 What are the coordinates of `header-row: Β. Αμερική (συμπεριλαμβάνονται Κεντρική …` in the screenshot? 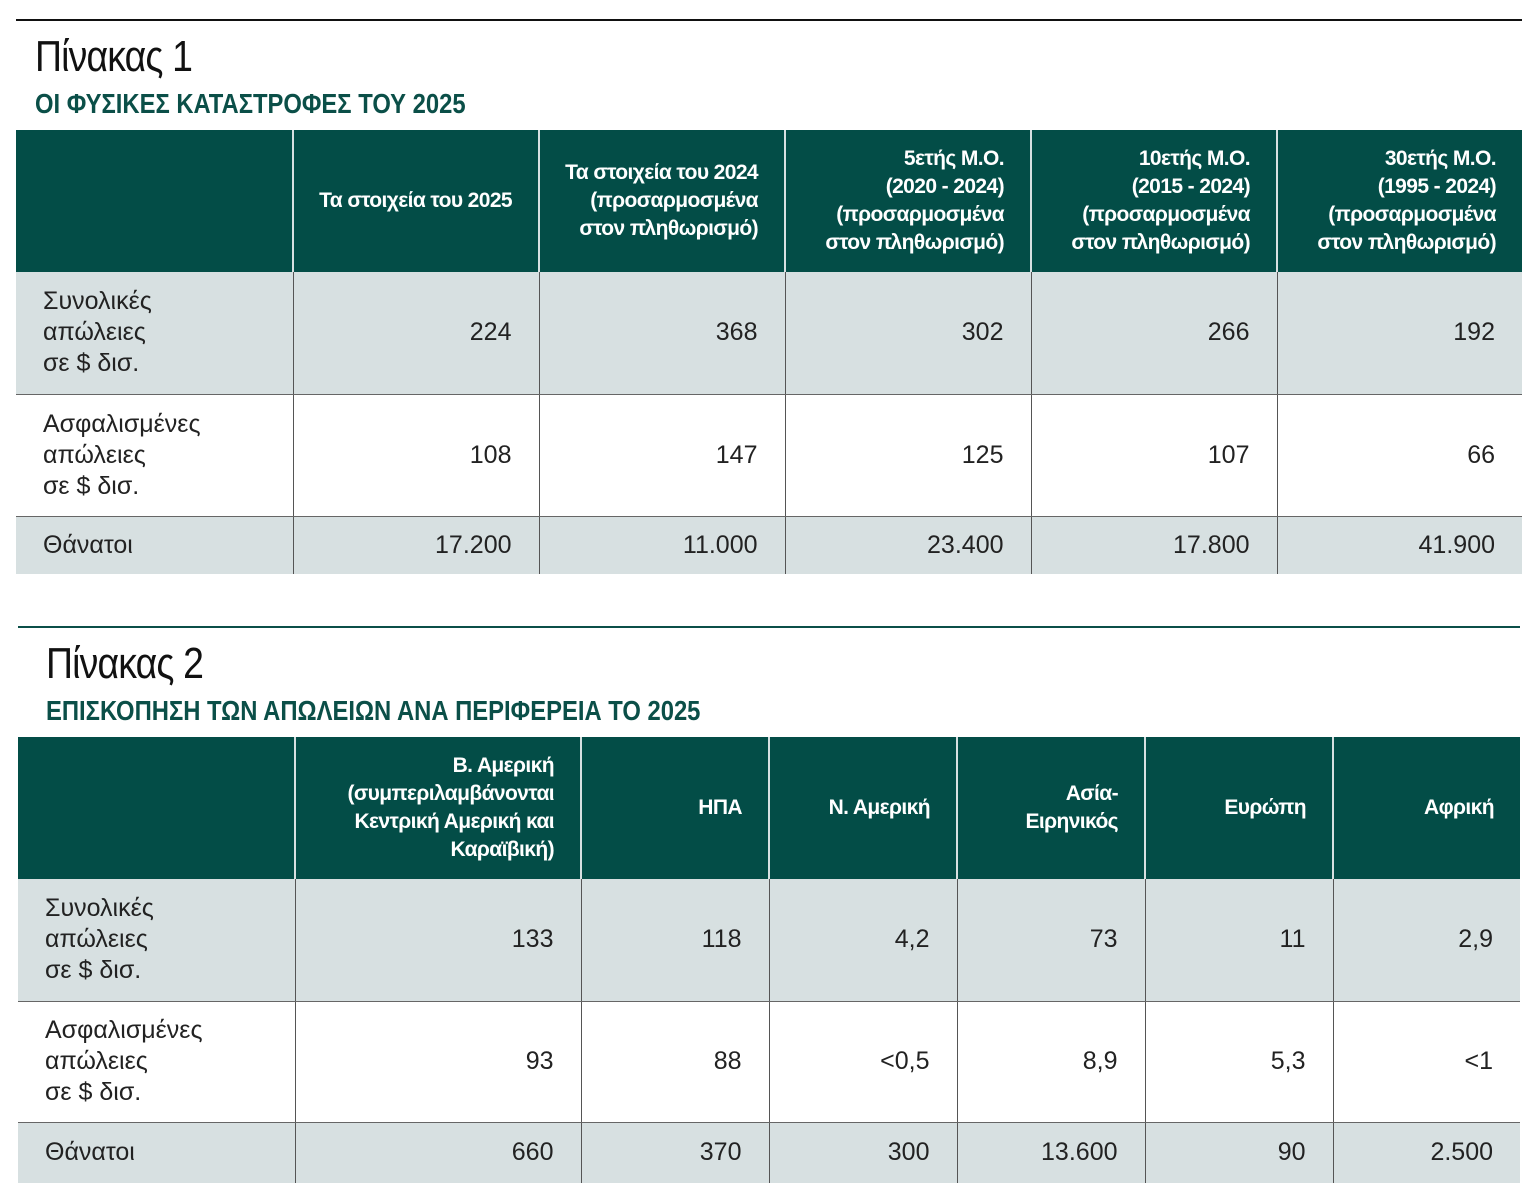 It's located at (769, 808).